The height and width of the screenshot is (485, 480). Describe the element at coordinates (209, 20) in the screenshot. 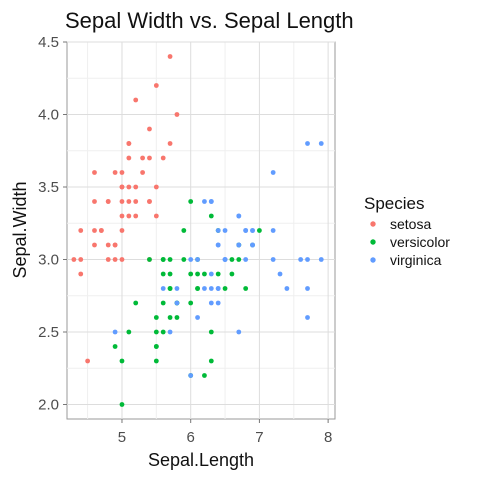

I see `chart-title: Sepal Width vs. Sepal Length` at that location.